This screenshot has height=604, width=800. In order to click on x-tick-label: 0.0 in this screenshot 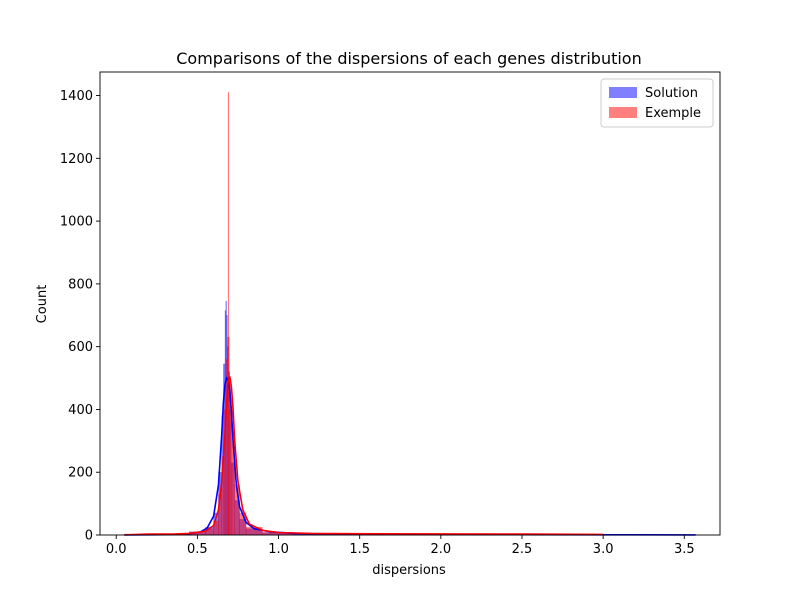, I will do `click(116, 549)`.